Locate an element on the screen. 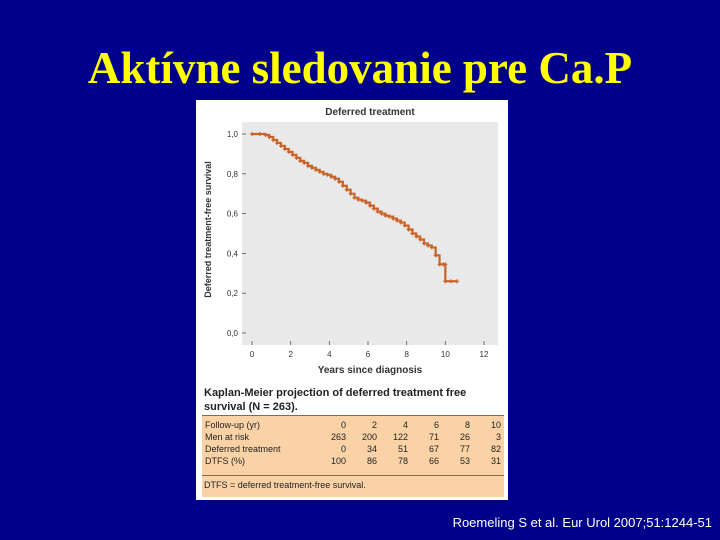 This screenshot has width=720, height=540. table-cell: 100 is located at coordinates (338, 461).